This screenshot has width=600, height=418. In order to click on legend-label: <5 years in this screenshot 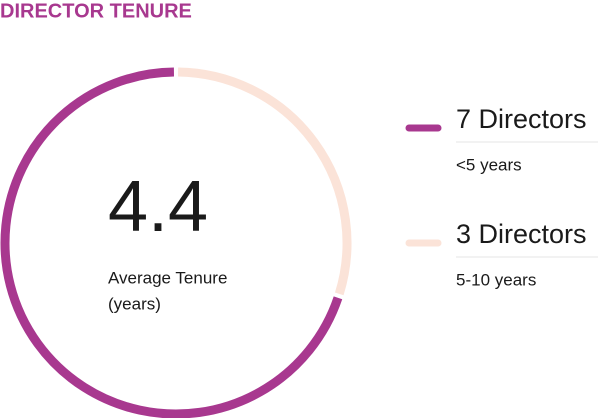, I will do `click(489, 164)`.